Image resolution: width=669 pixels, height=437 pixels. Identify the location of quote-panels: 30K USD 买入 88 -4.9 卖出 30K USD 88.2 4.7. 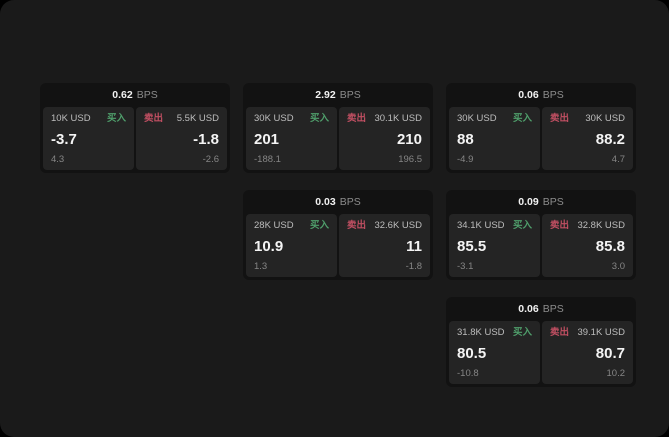
(541, 140).